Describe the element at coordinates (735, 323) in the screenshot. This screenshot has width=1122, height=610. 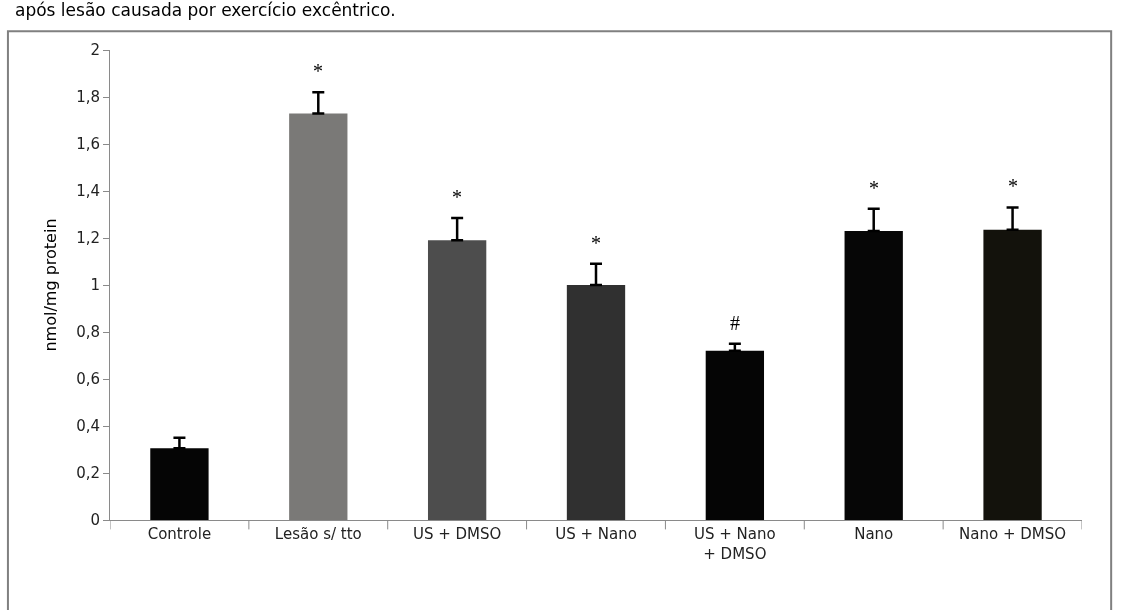
I see `annotation: #` at that location.